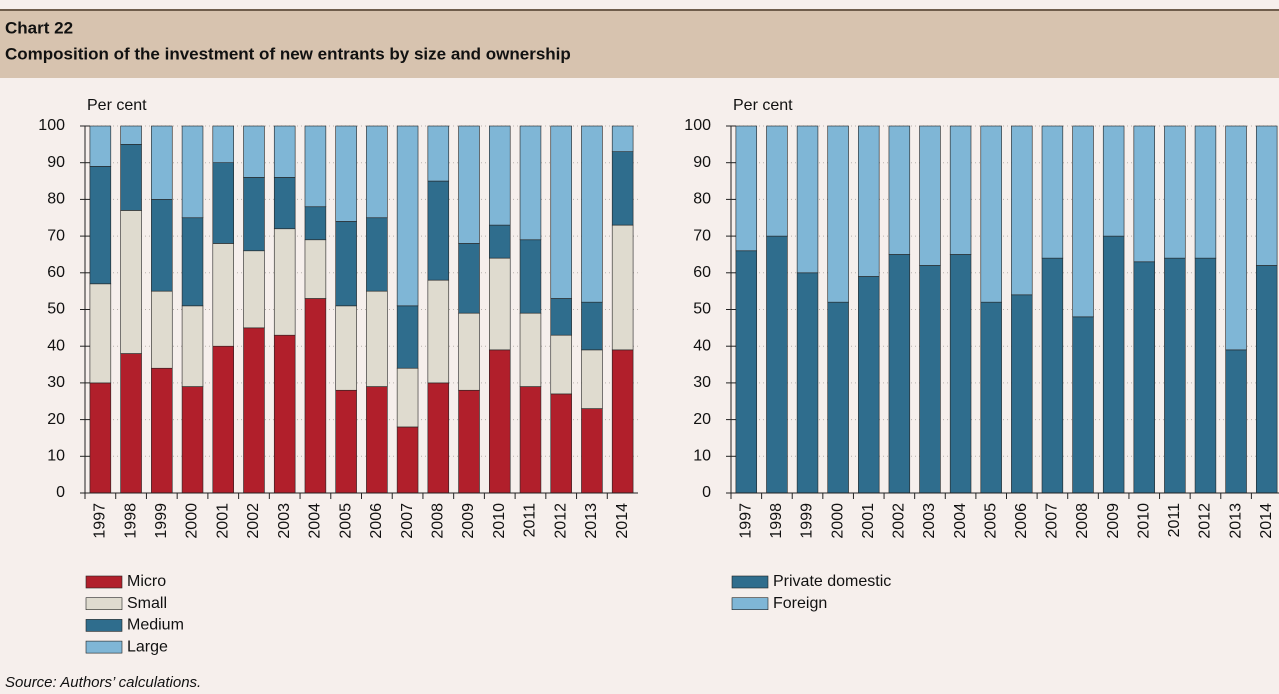  Describe the element at coordinates (929, 521) in the screenshot. I see `x-tick-label: 2003` at that location.